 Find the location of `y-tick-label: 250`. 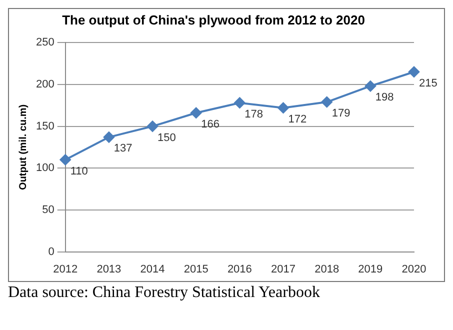

y-tick-label: 250 is located at coordinates (45, 42).